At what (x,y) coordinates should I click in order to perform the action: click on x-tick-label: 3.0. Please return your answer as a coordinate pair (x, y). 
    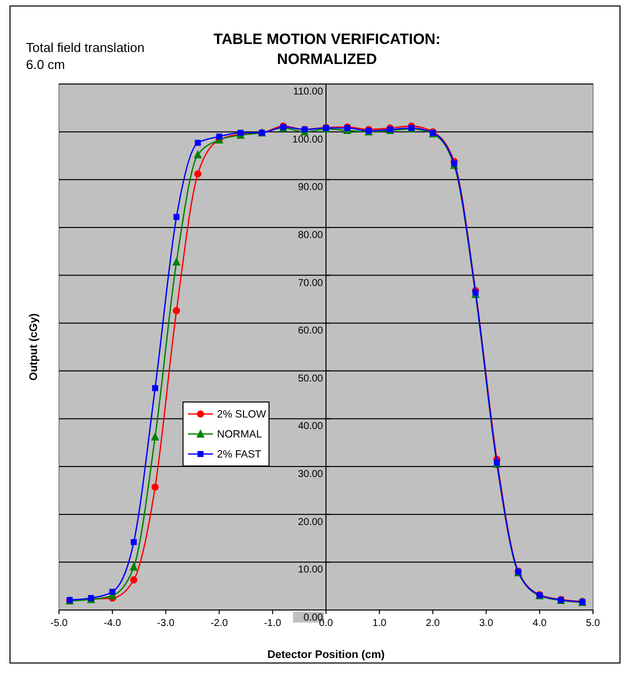
    Looking at the image, I should click on (486, 623).